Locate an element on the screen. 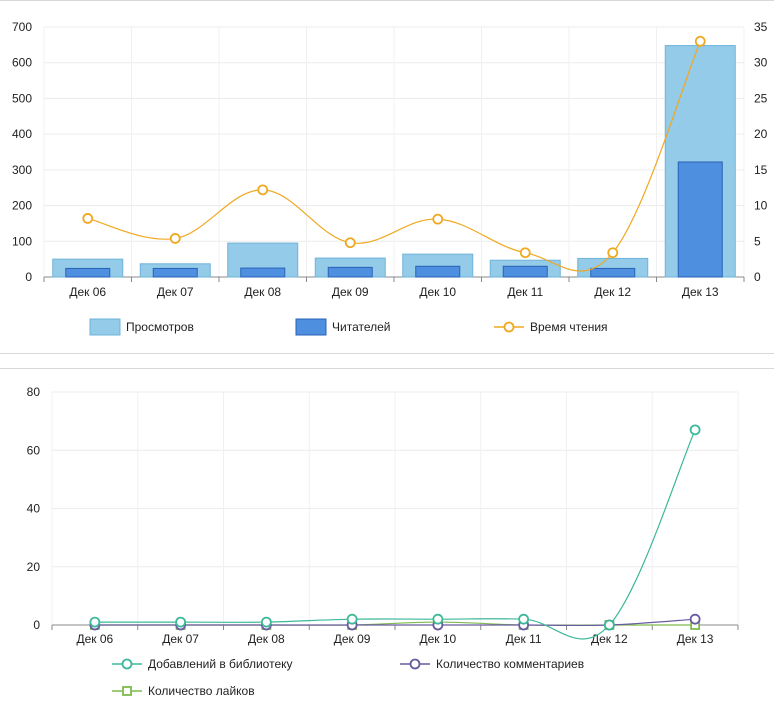 The image size is (774, 706). legend-marker-likes is located at coordinates (127, 691).